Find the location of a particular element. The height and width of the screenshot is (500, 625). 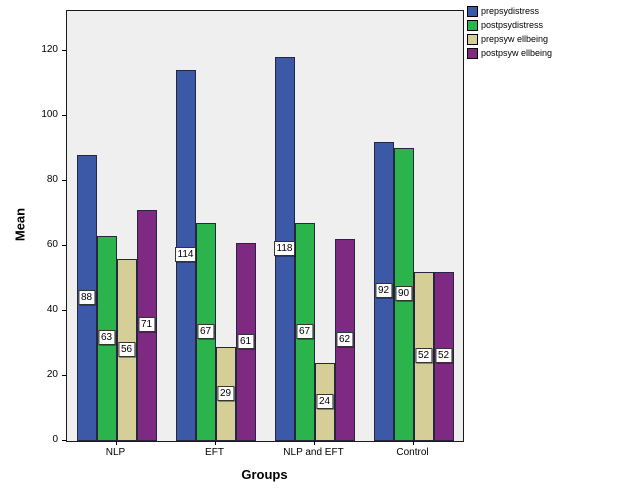

bar: 118 is located at coordinates (284, 249).